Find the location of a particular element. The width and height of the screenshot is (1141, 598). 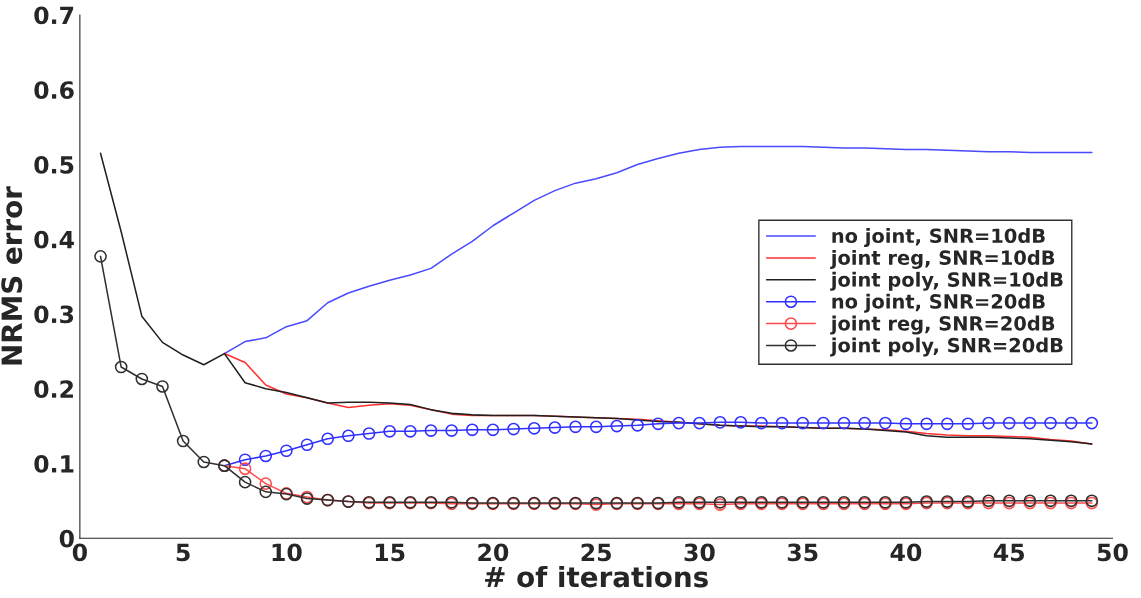

y-tick-label: 0.6 is located at coordinates (54, 90).